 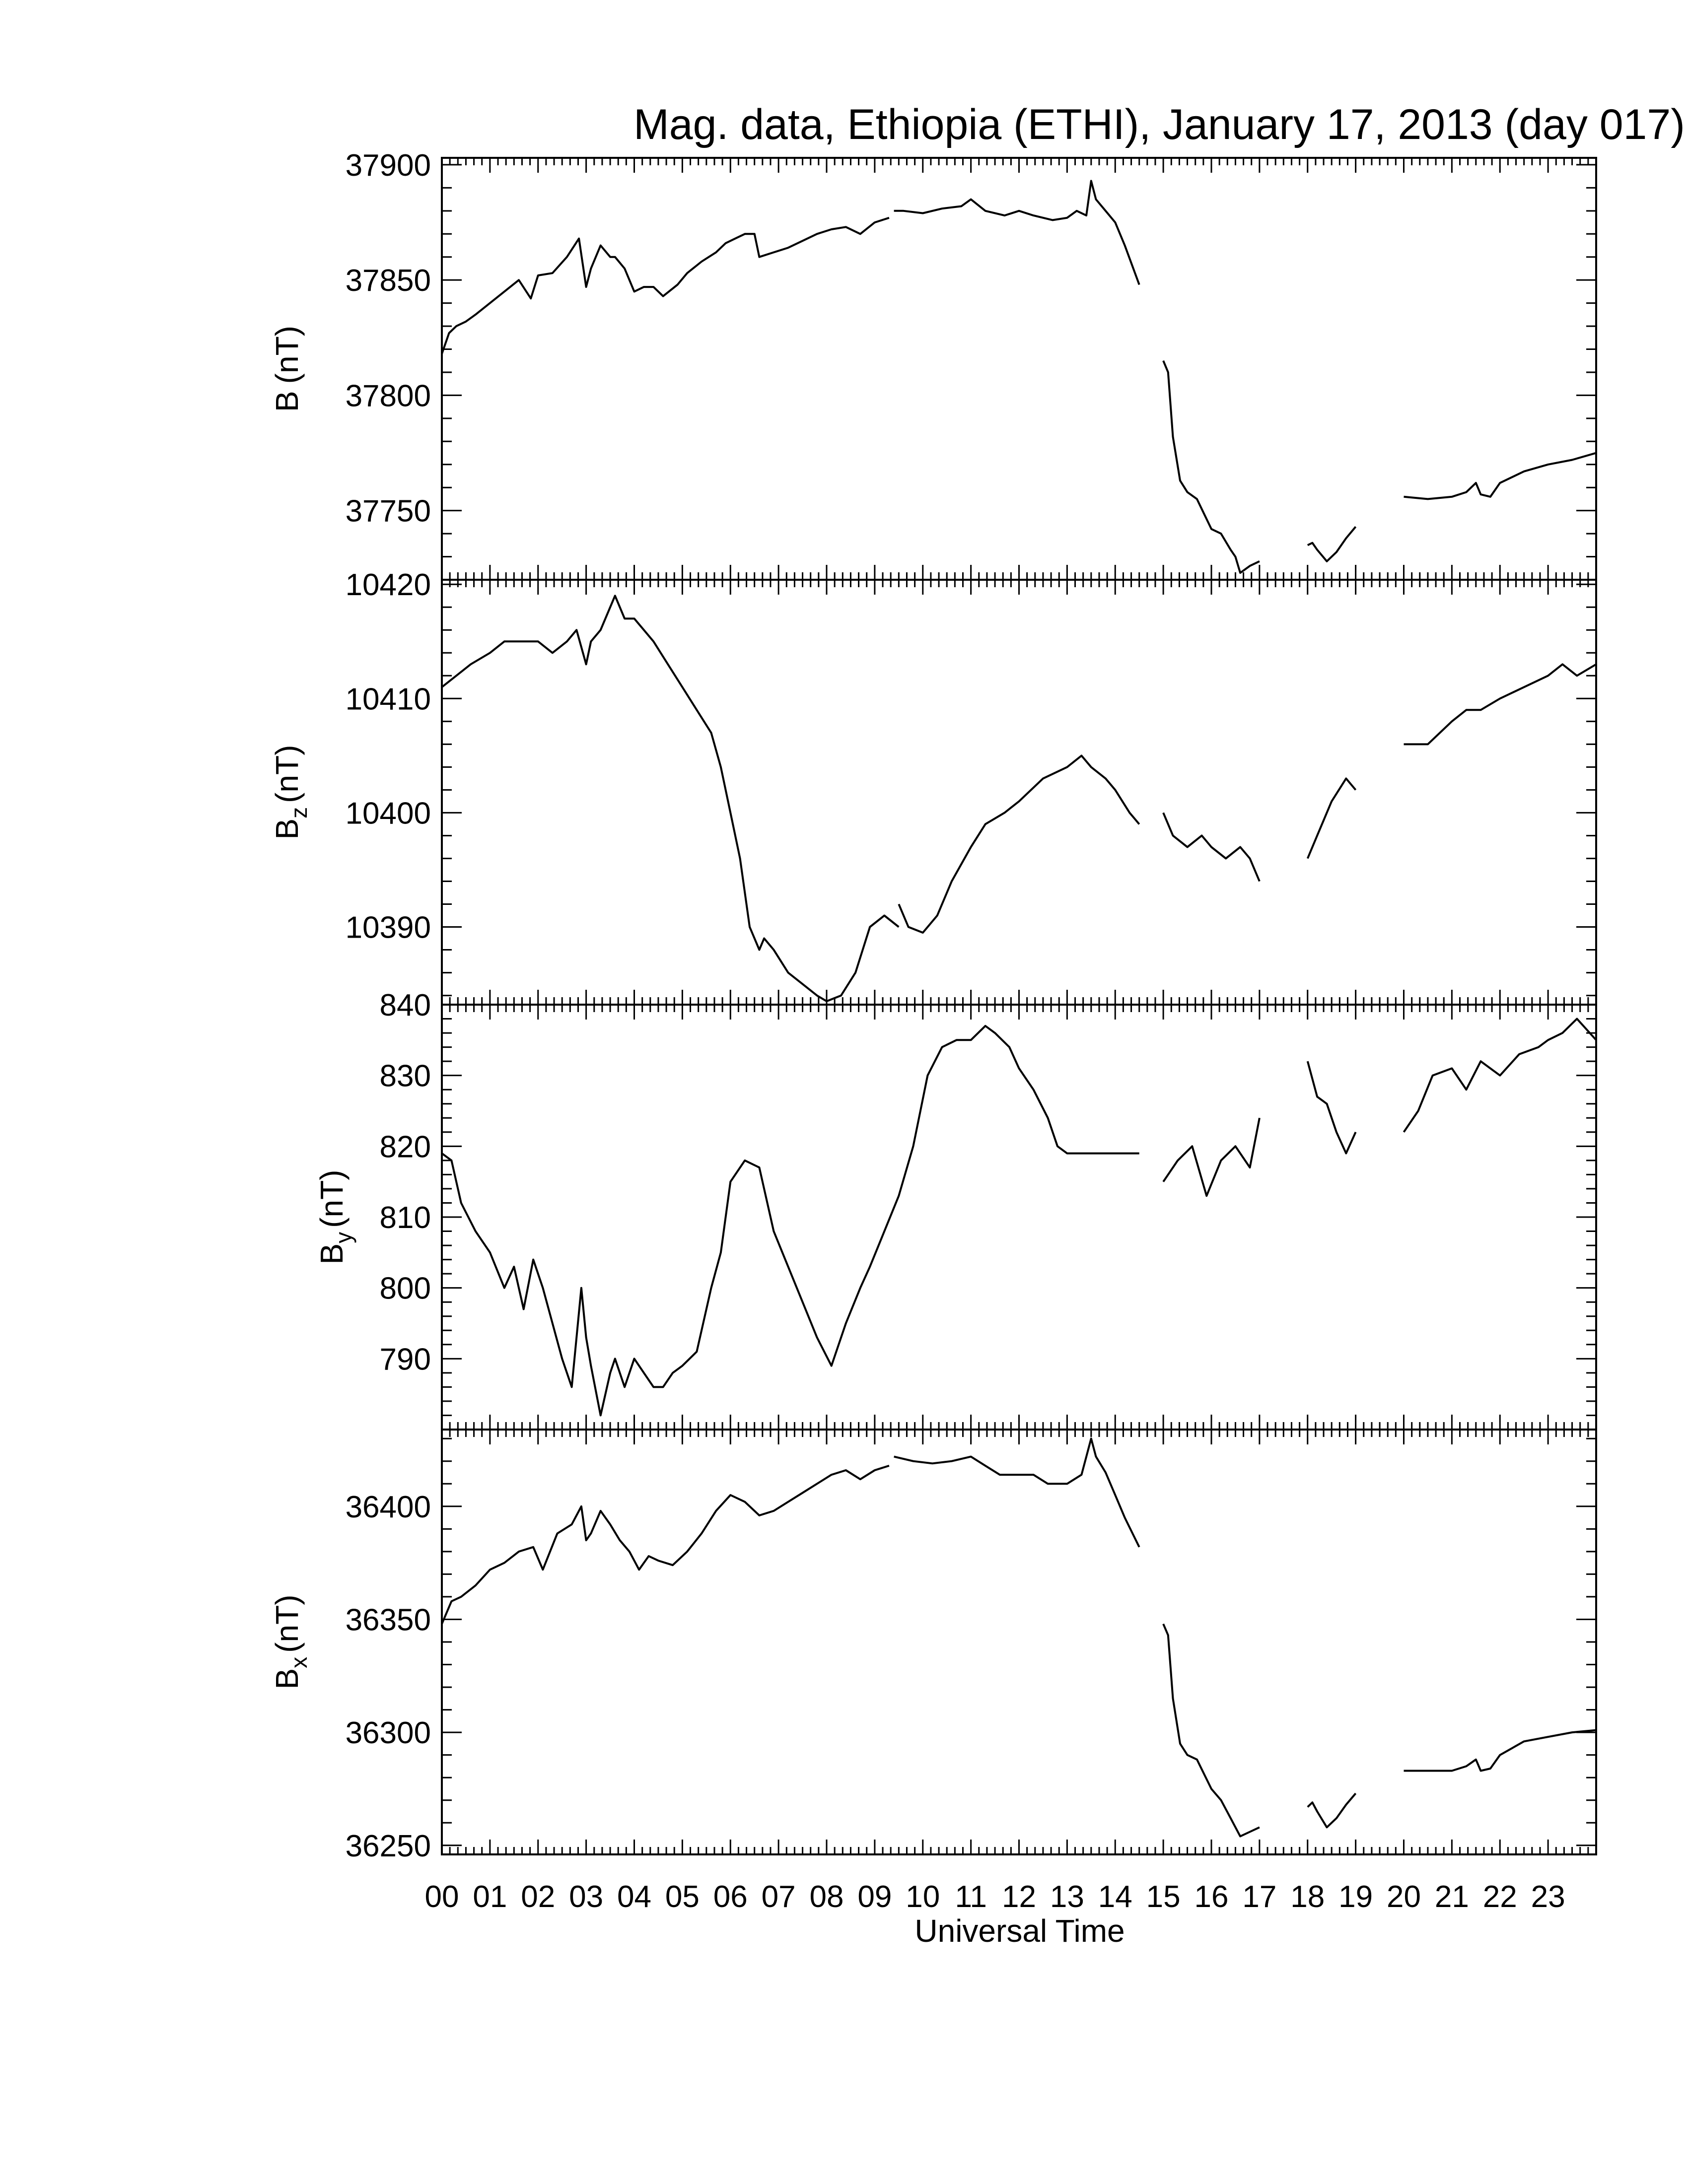 I want to click on y-axis-label: Bx (nT), so click(x=290, y=1642).